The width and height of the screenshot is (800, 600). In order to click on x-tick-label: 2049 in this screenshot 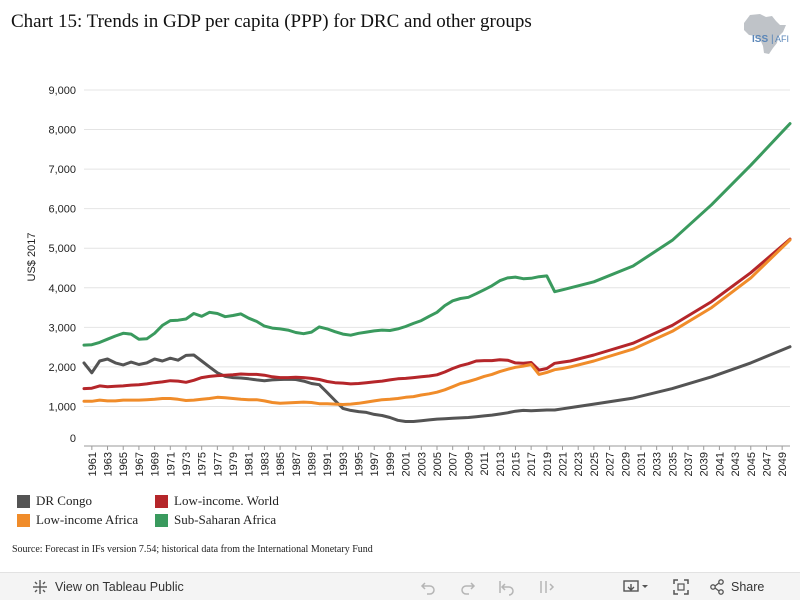, I will do `click(783, 464)`.